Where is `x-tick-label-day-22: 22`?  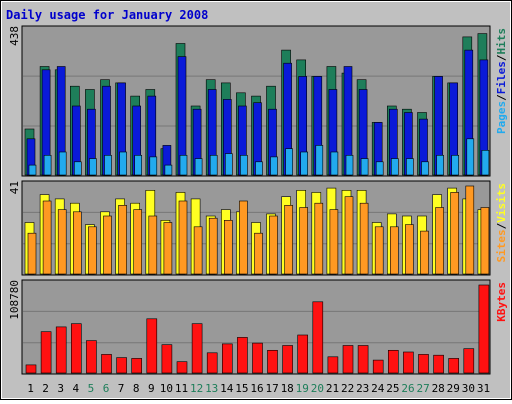
x-tick-label-day-22: 22 is located at coordinates (347, 388).